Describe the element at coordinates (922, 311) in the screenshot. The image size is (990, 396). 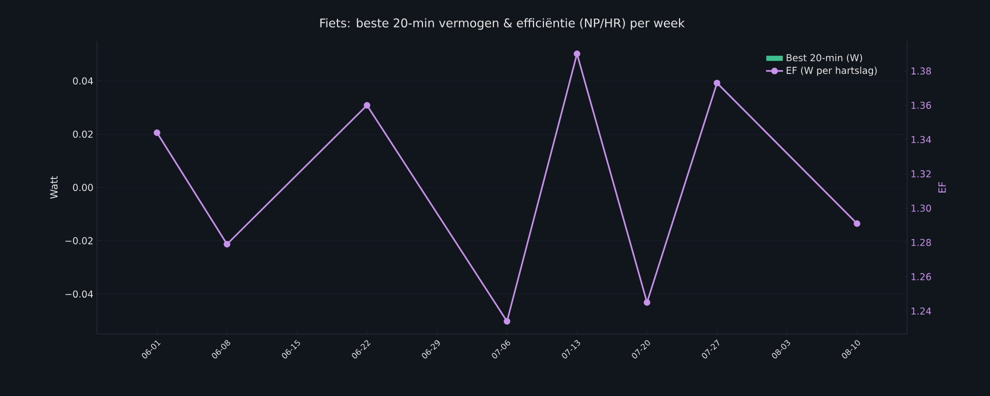
I see `y2-tick-label: 1.24` at that location.